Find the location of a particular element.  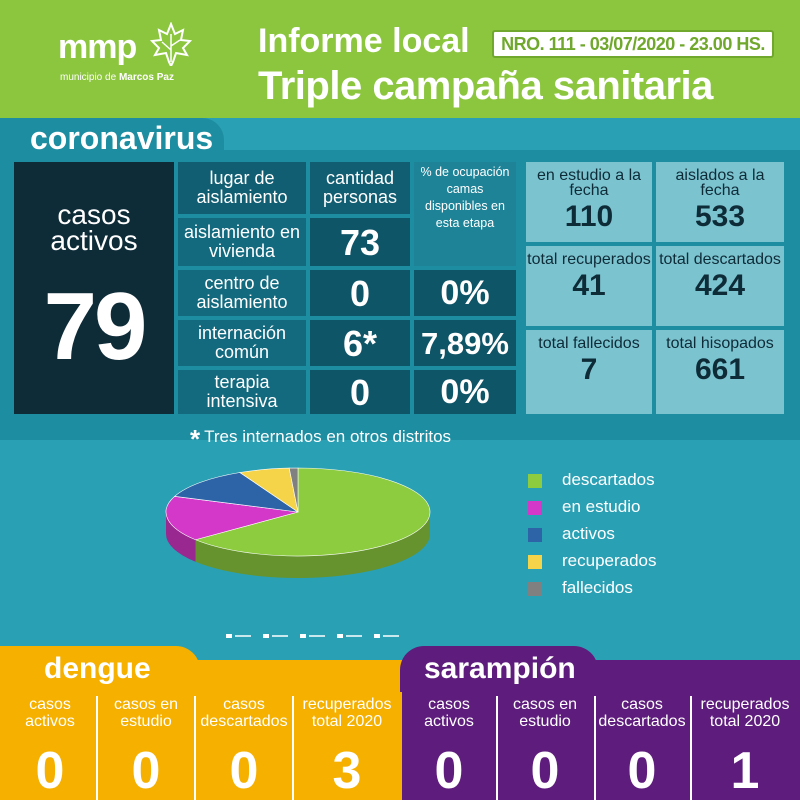

header-place: lugar de aislamiento is located at coordinates (242, 188).